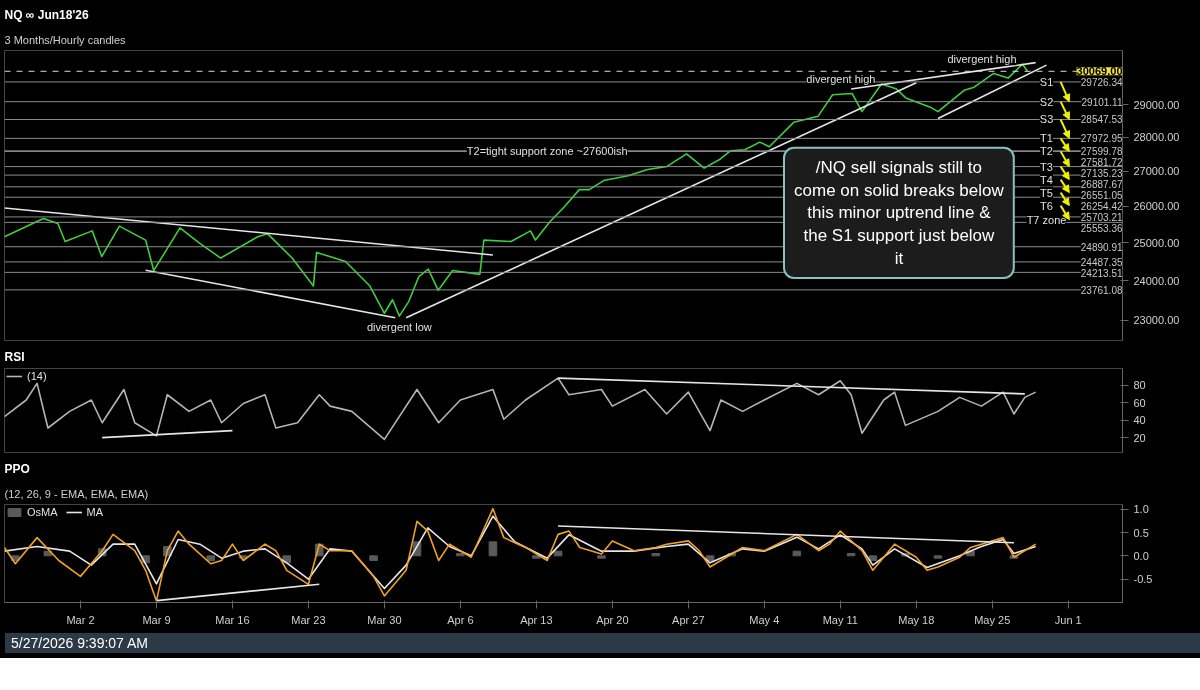 The image size is (1200, 690). What do you see at coordinates (1139, 420) in the screenshot?
I see `y-tick-label: 40` at bounding box center [1139, 420].